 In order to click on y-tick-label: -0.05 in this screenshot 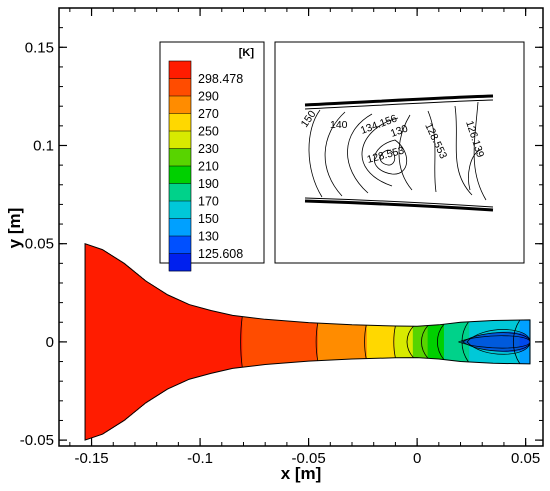, I will do `click(37, 440)`.